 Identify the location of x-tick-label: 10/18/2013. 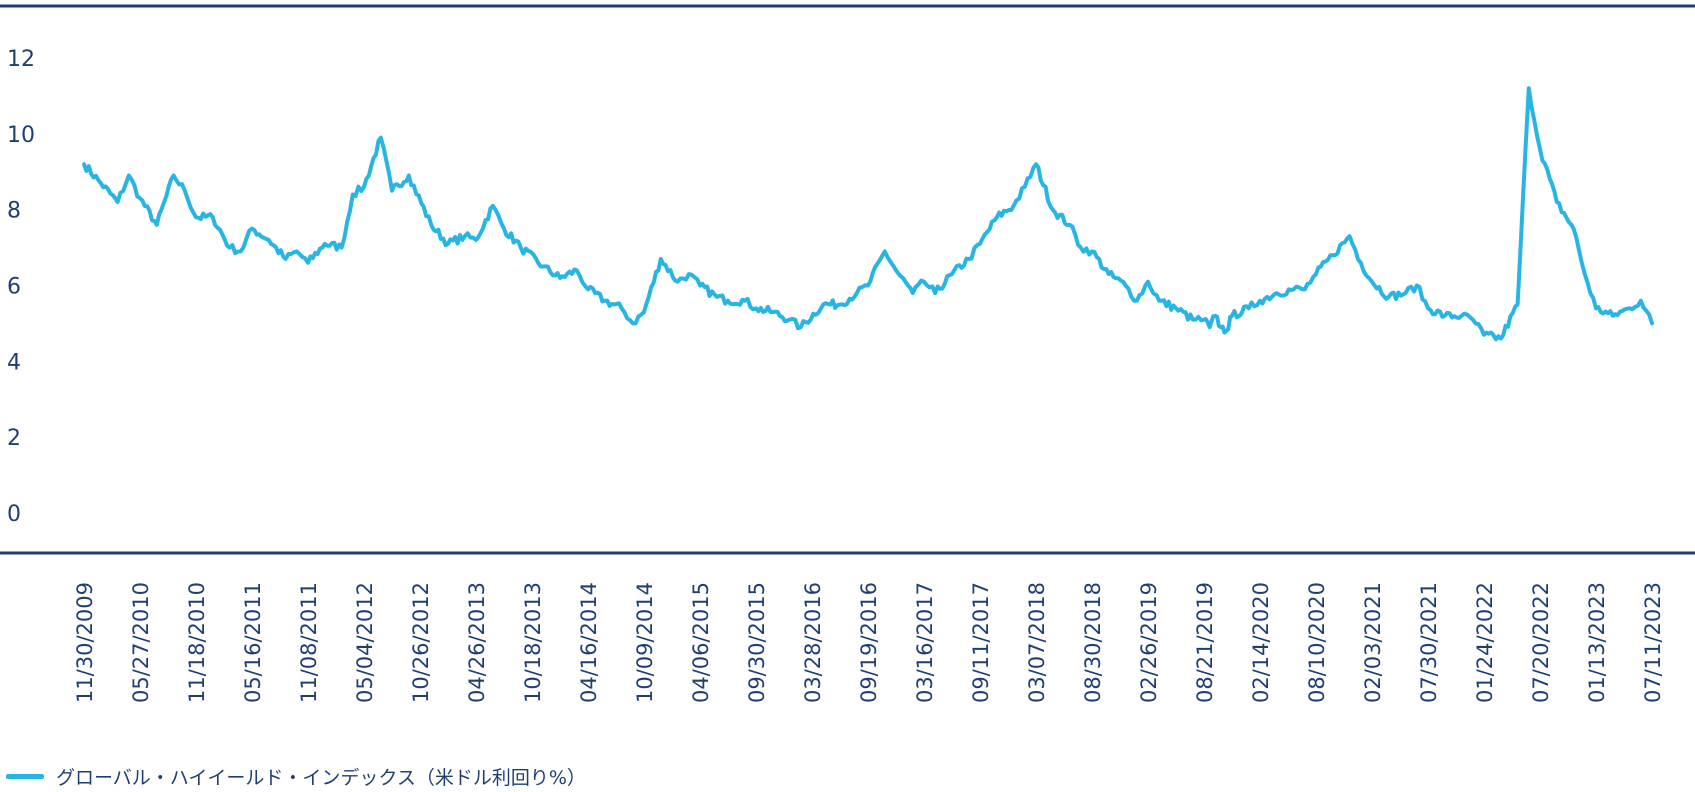
(533, 642).